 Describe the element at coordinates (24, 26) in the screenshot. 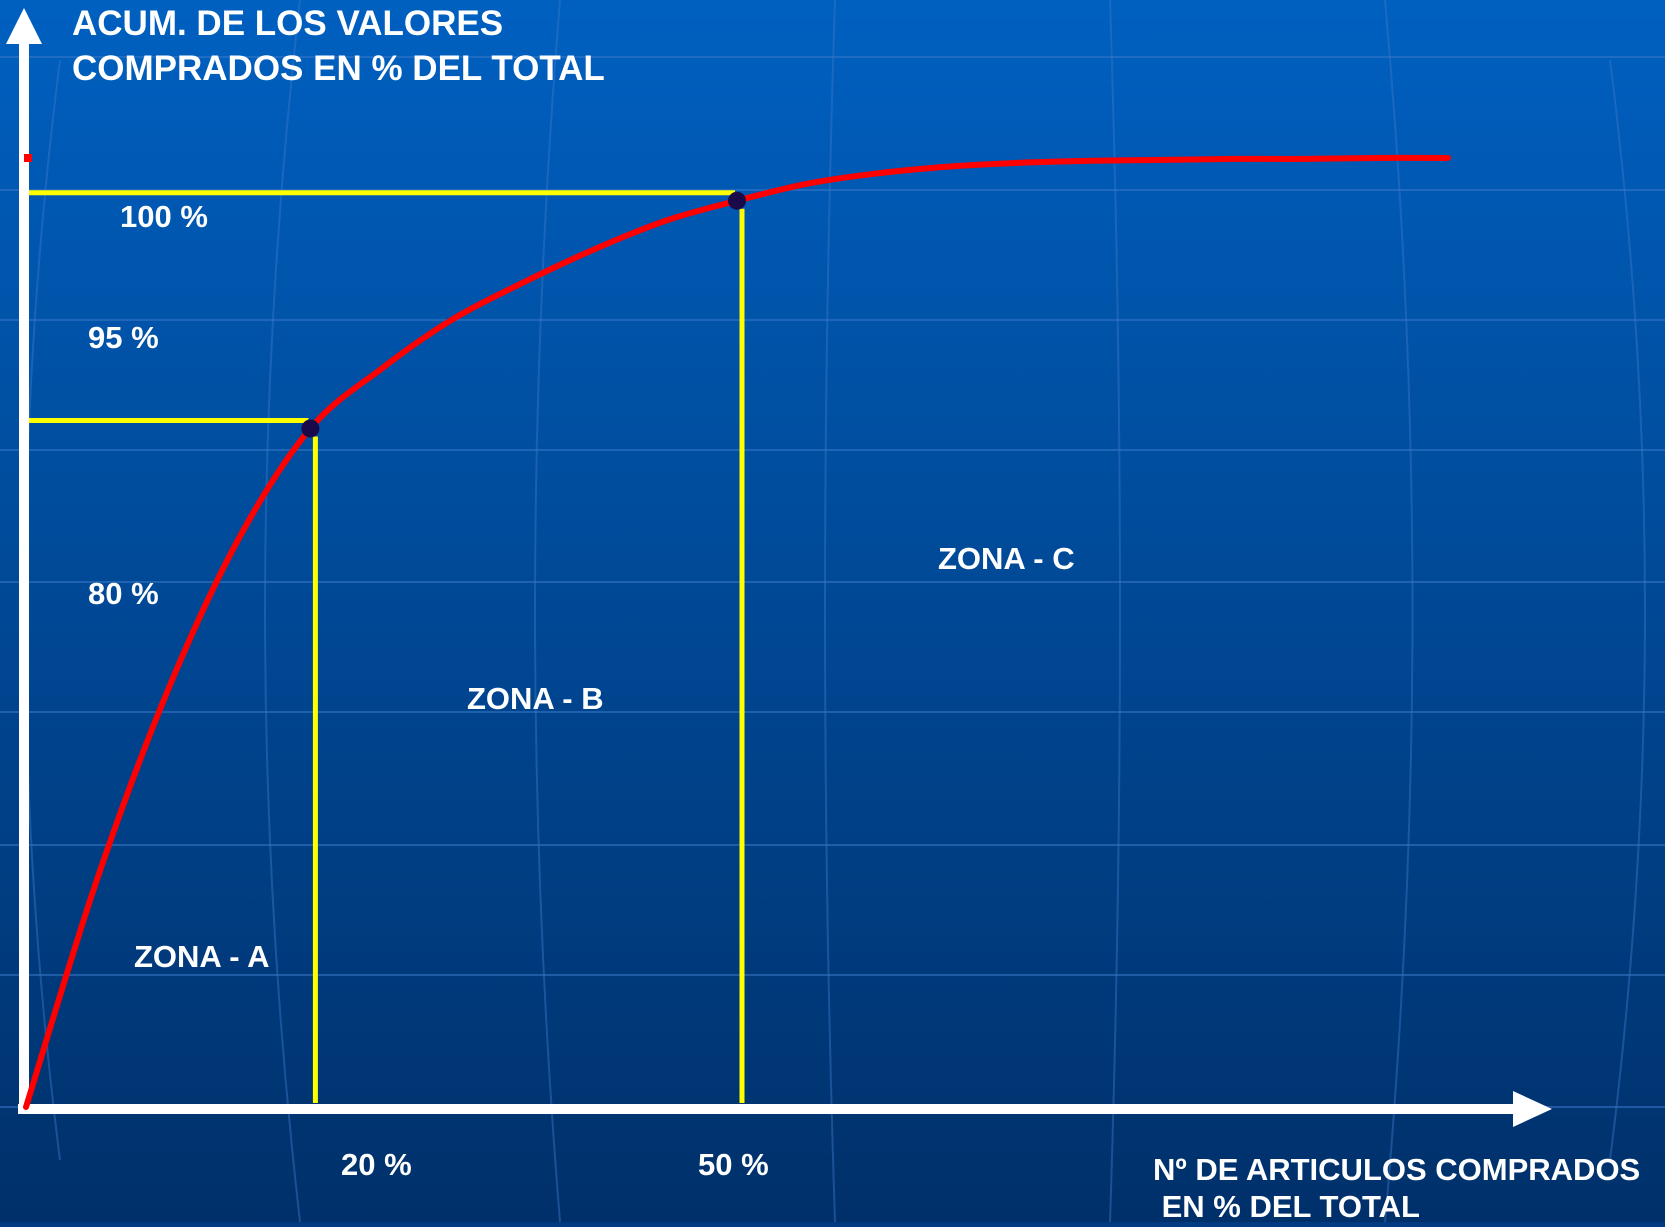

I see `y-axis-arrowhead` at that location.